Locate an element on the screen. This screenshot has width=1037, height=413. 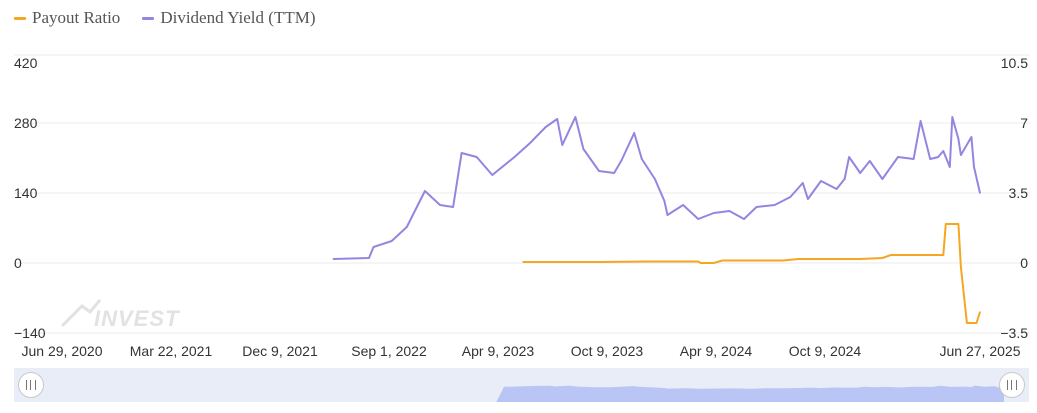
x-tick-label: Dec 9, 2021 is located at coordinates (280, 351).